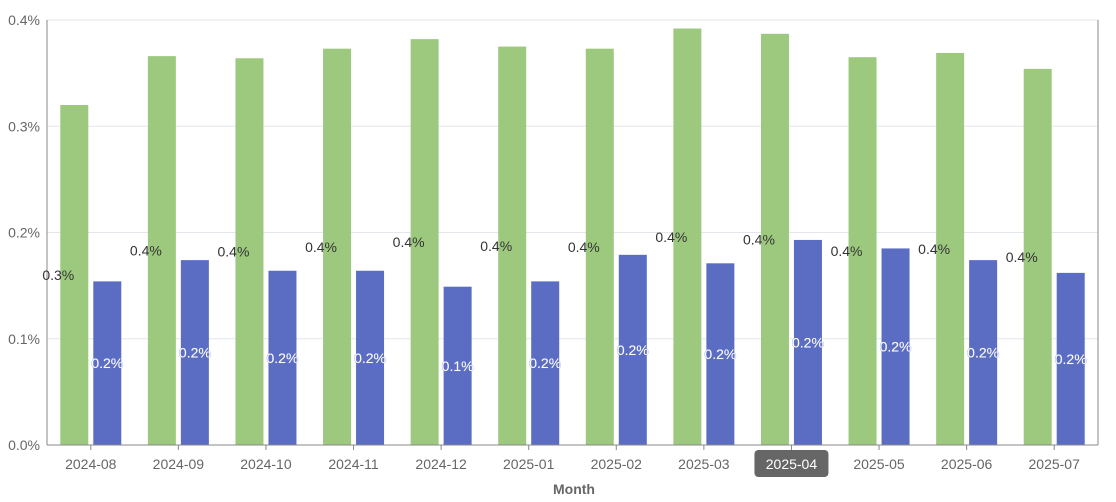  Describe the element at coordinates (24, 126) in the screenshot. I see `y-tick-label: 0.3%` at that location.